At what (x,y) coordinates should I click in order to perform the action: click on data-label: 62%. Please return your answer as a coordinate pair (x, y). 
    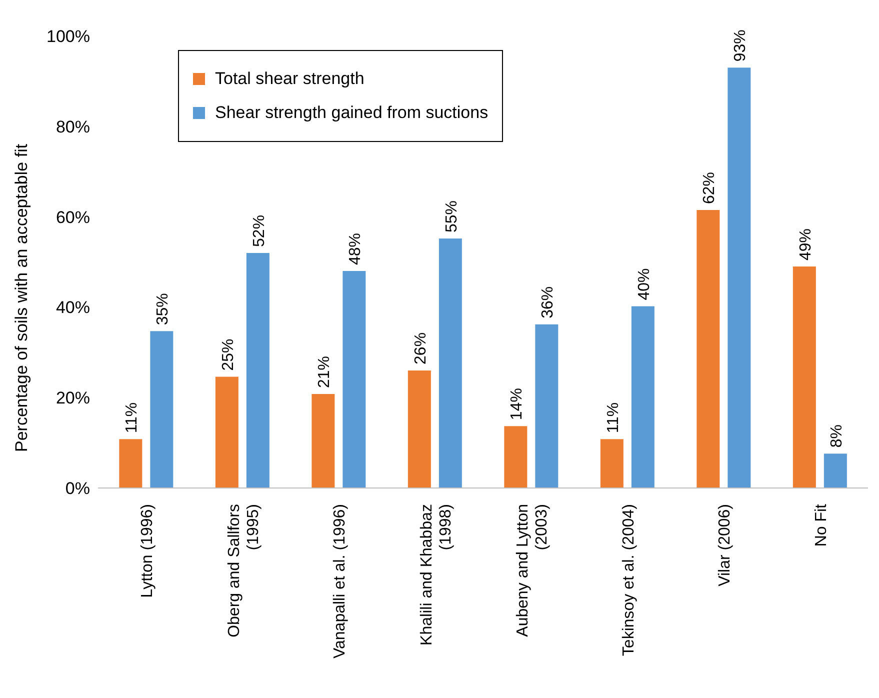
    Looking at the image, I should click on (709, 188).